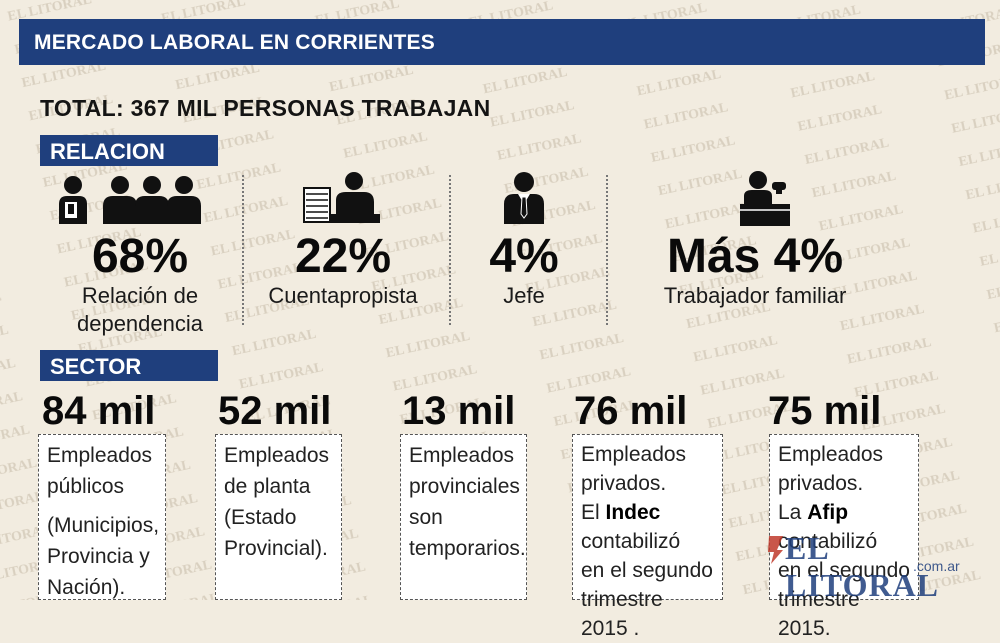 Image resolution: width=1000 pixels, height=643 pixels. I want to click on sector-box-planta: Empleados de planta (Estado Provincial)., so click(278, 517).